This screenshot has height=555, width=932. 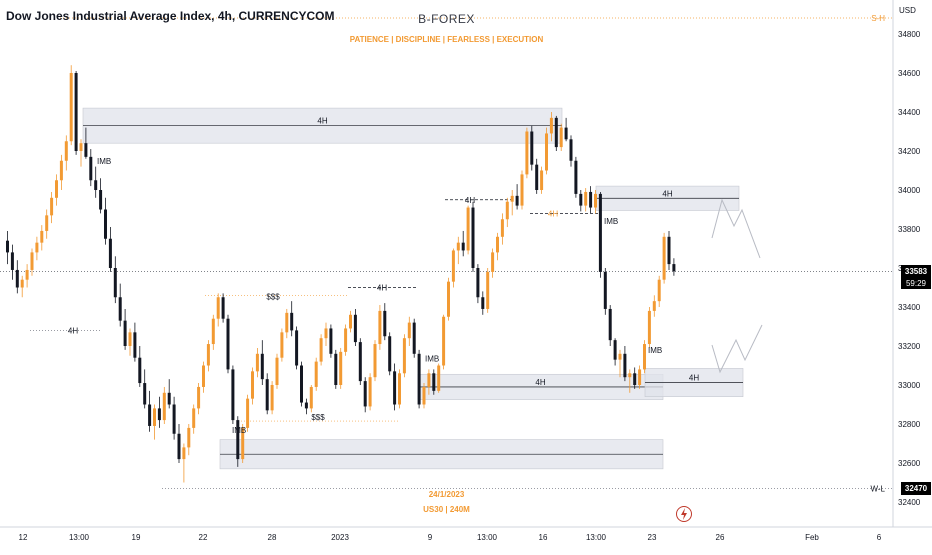 I want to click on brand-name: B-FOREX, so click(x=446, y=19).